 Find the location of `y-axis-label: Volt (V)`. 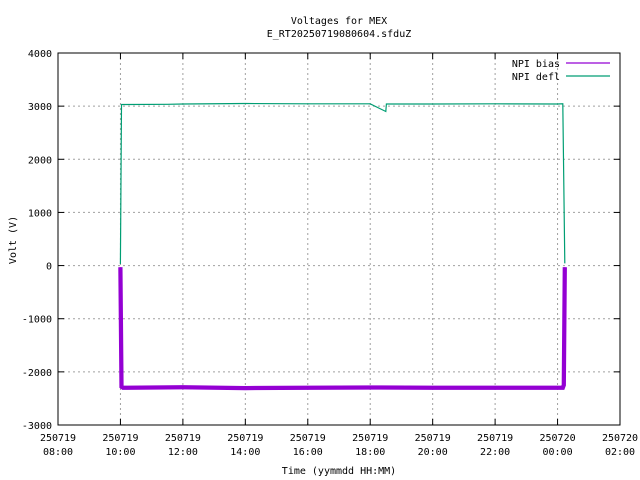

y-axis-label: Volt (V) is located at coordinates (13, 240).